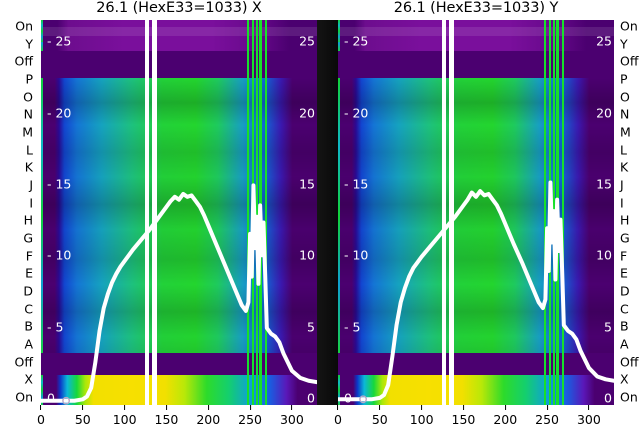 The height and width of the screenshot is (440, 640). I want to click on xtick-label: 50, so click(379, 419).